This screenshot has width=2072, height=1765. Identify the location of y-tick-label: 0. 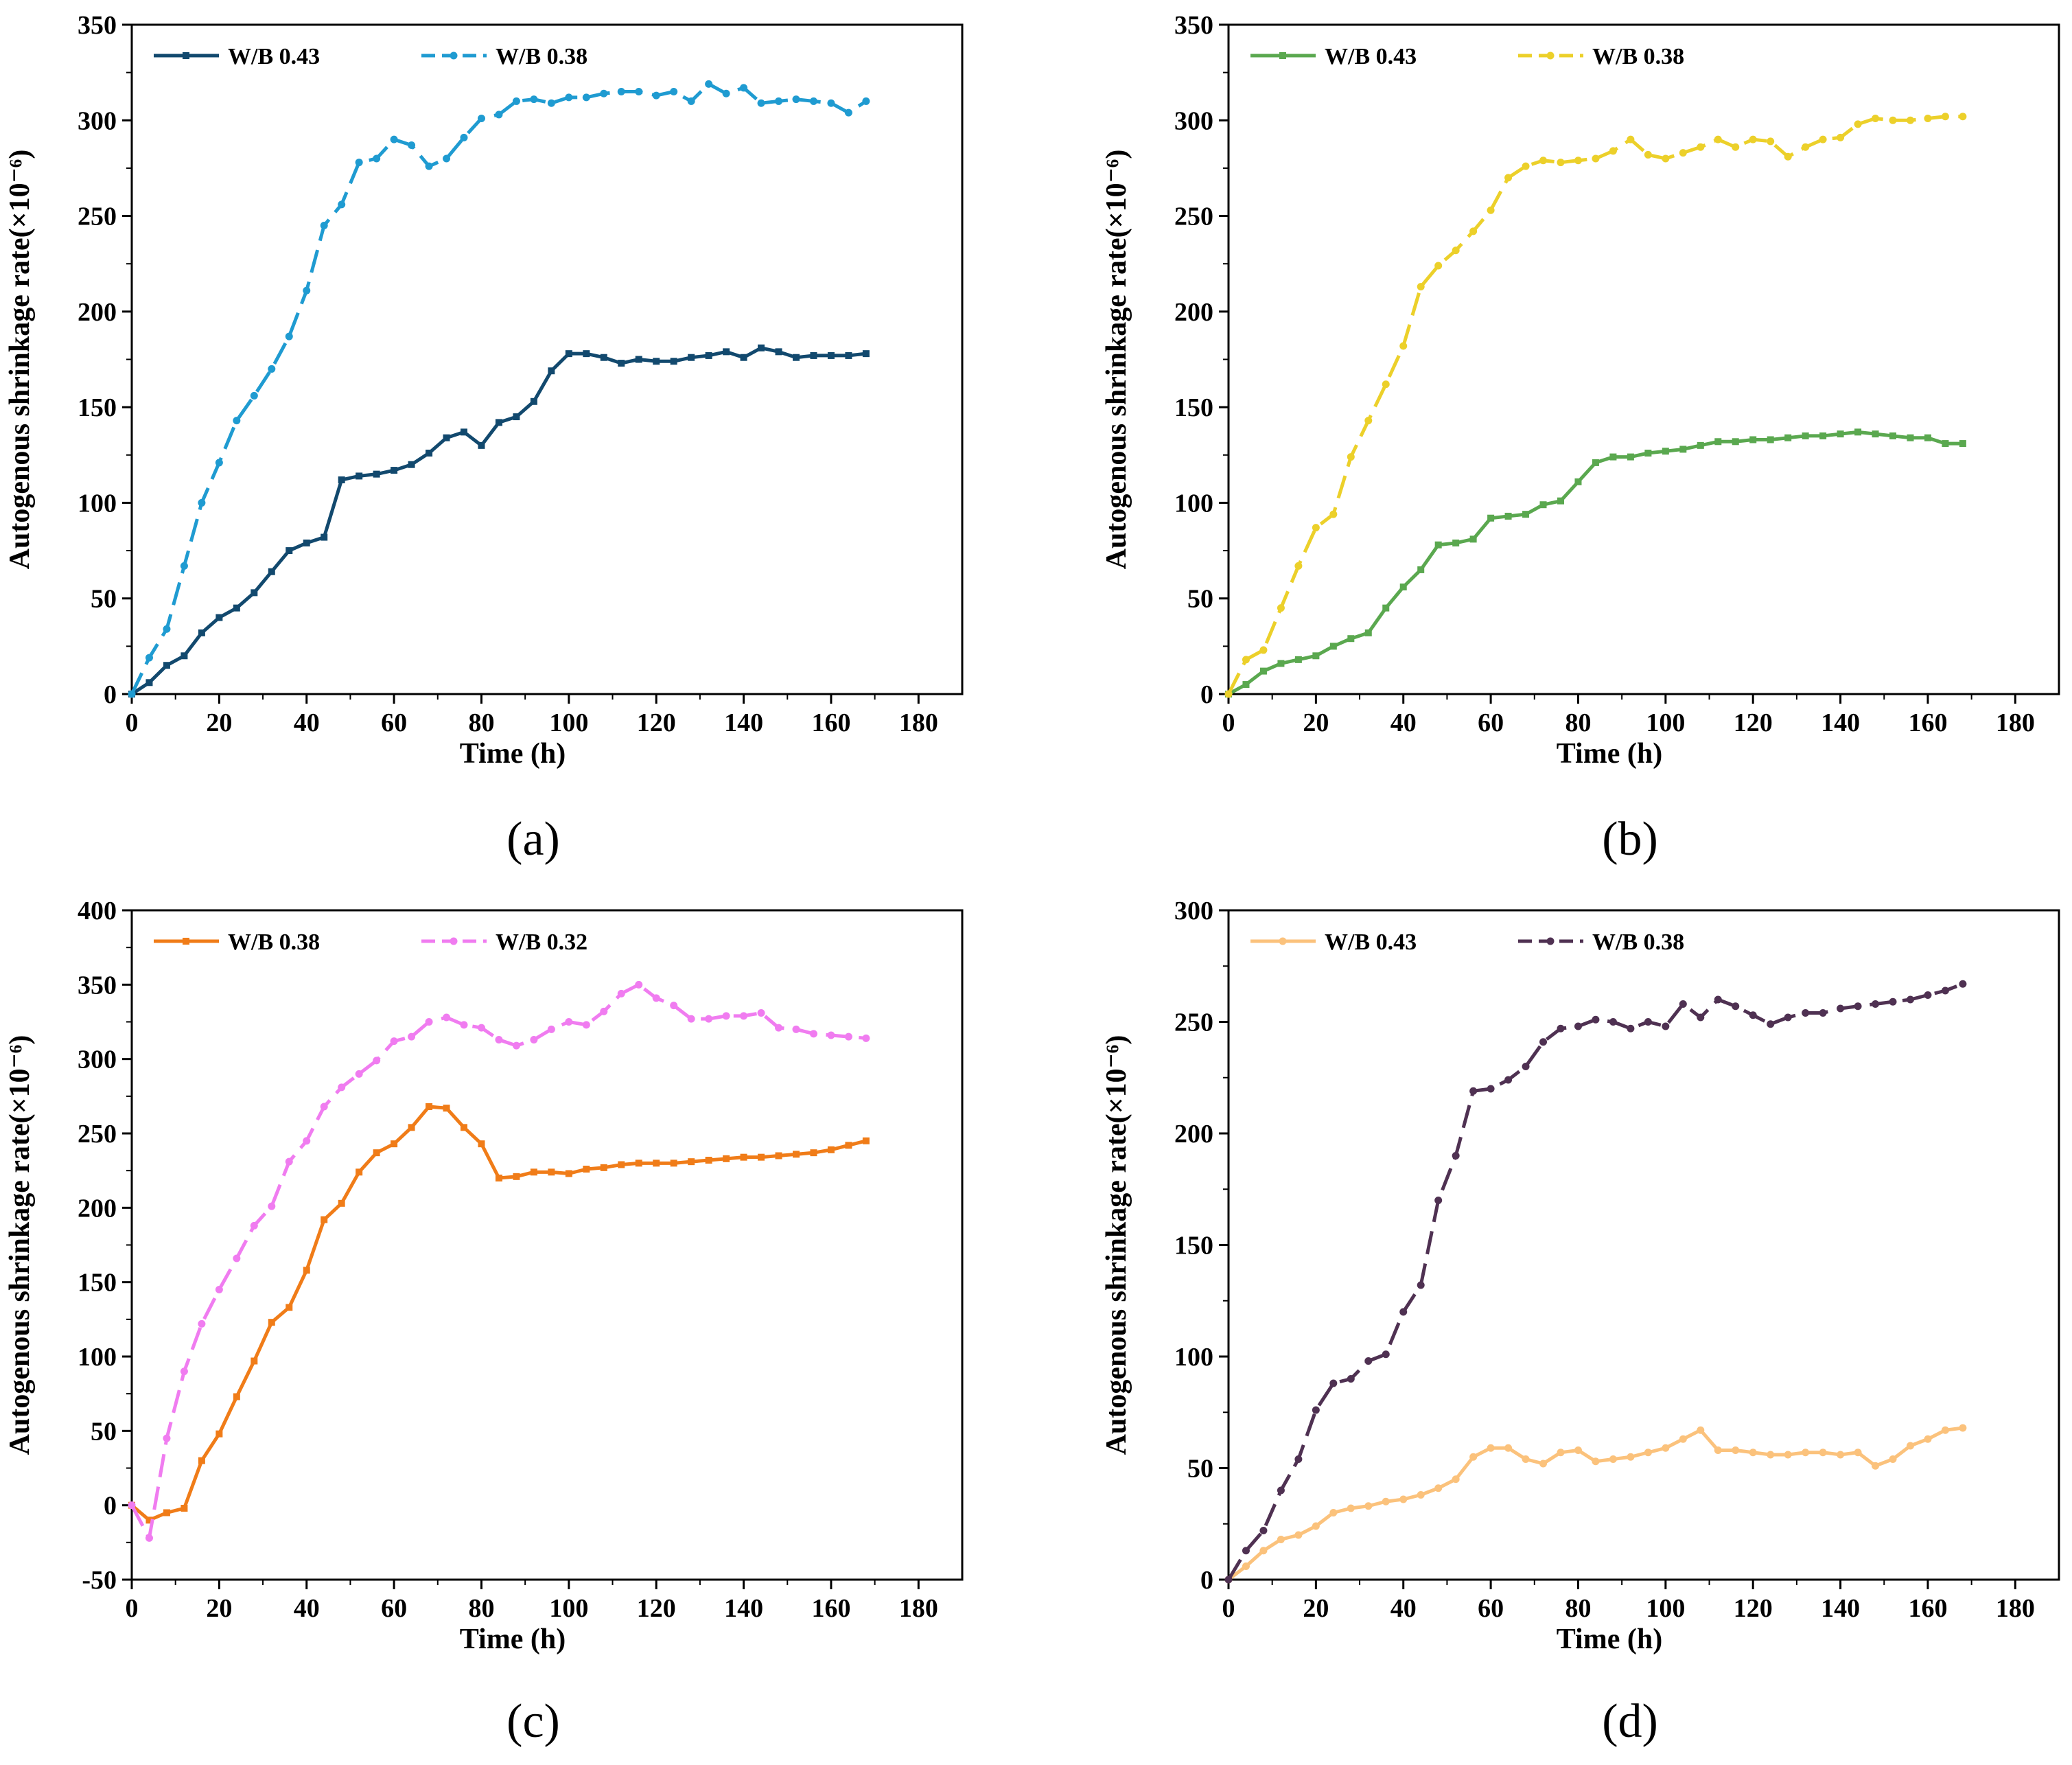
(1206, 694).